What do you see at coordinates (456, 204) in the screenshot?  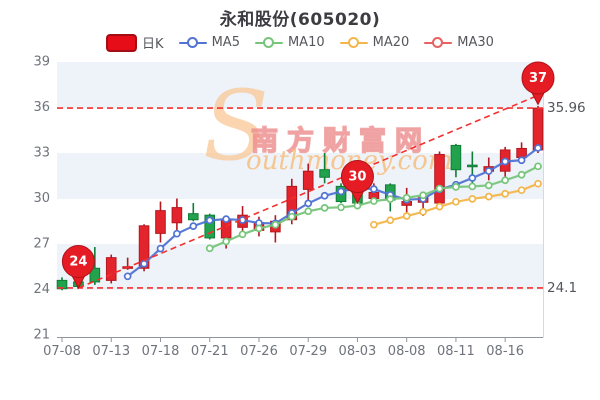 I see `ma20-line` at bounding box center [456, 204].